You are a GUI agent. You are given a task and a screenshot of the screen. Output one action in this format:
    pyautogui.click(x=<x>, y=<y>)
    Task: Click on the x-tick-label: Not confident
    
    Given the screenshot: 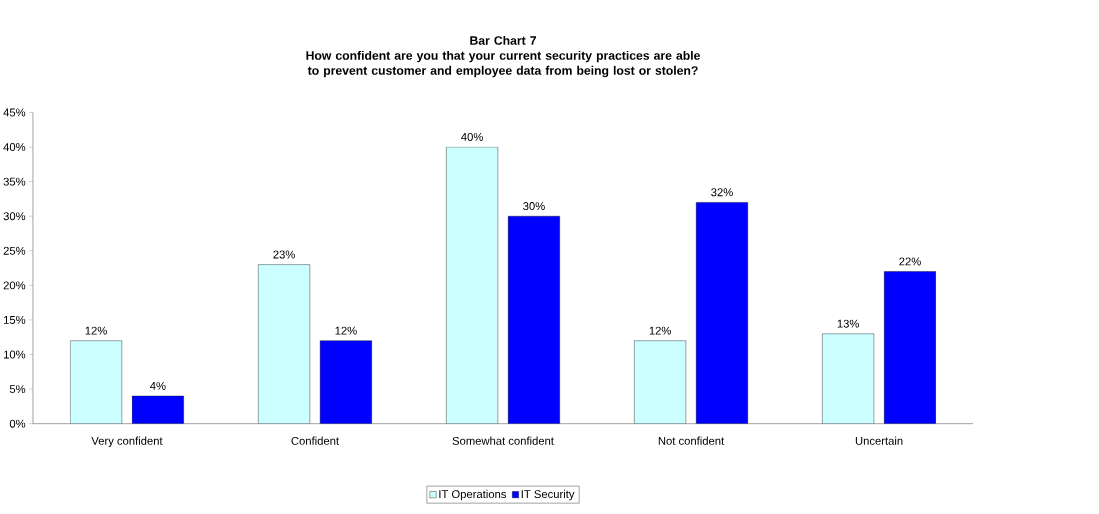 What is the action you would take?
    pyautogui.click(x=691, y=441)
    